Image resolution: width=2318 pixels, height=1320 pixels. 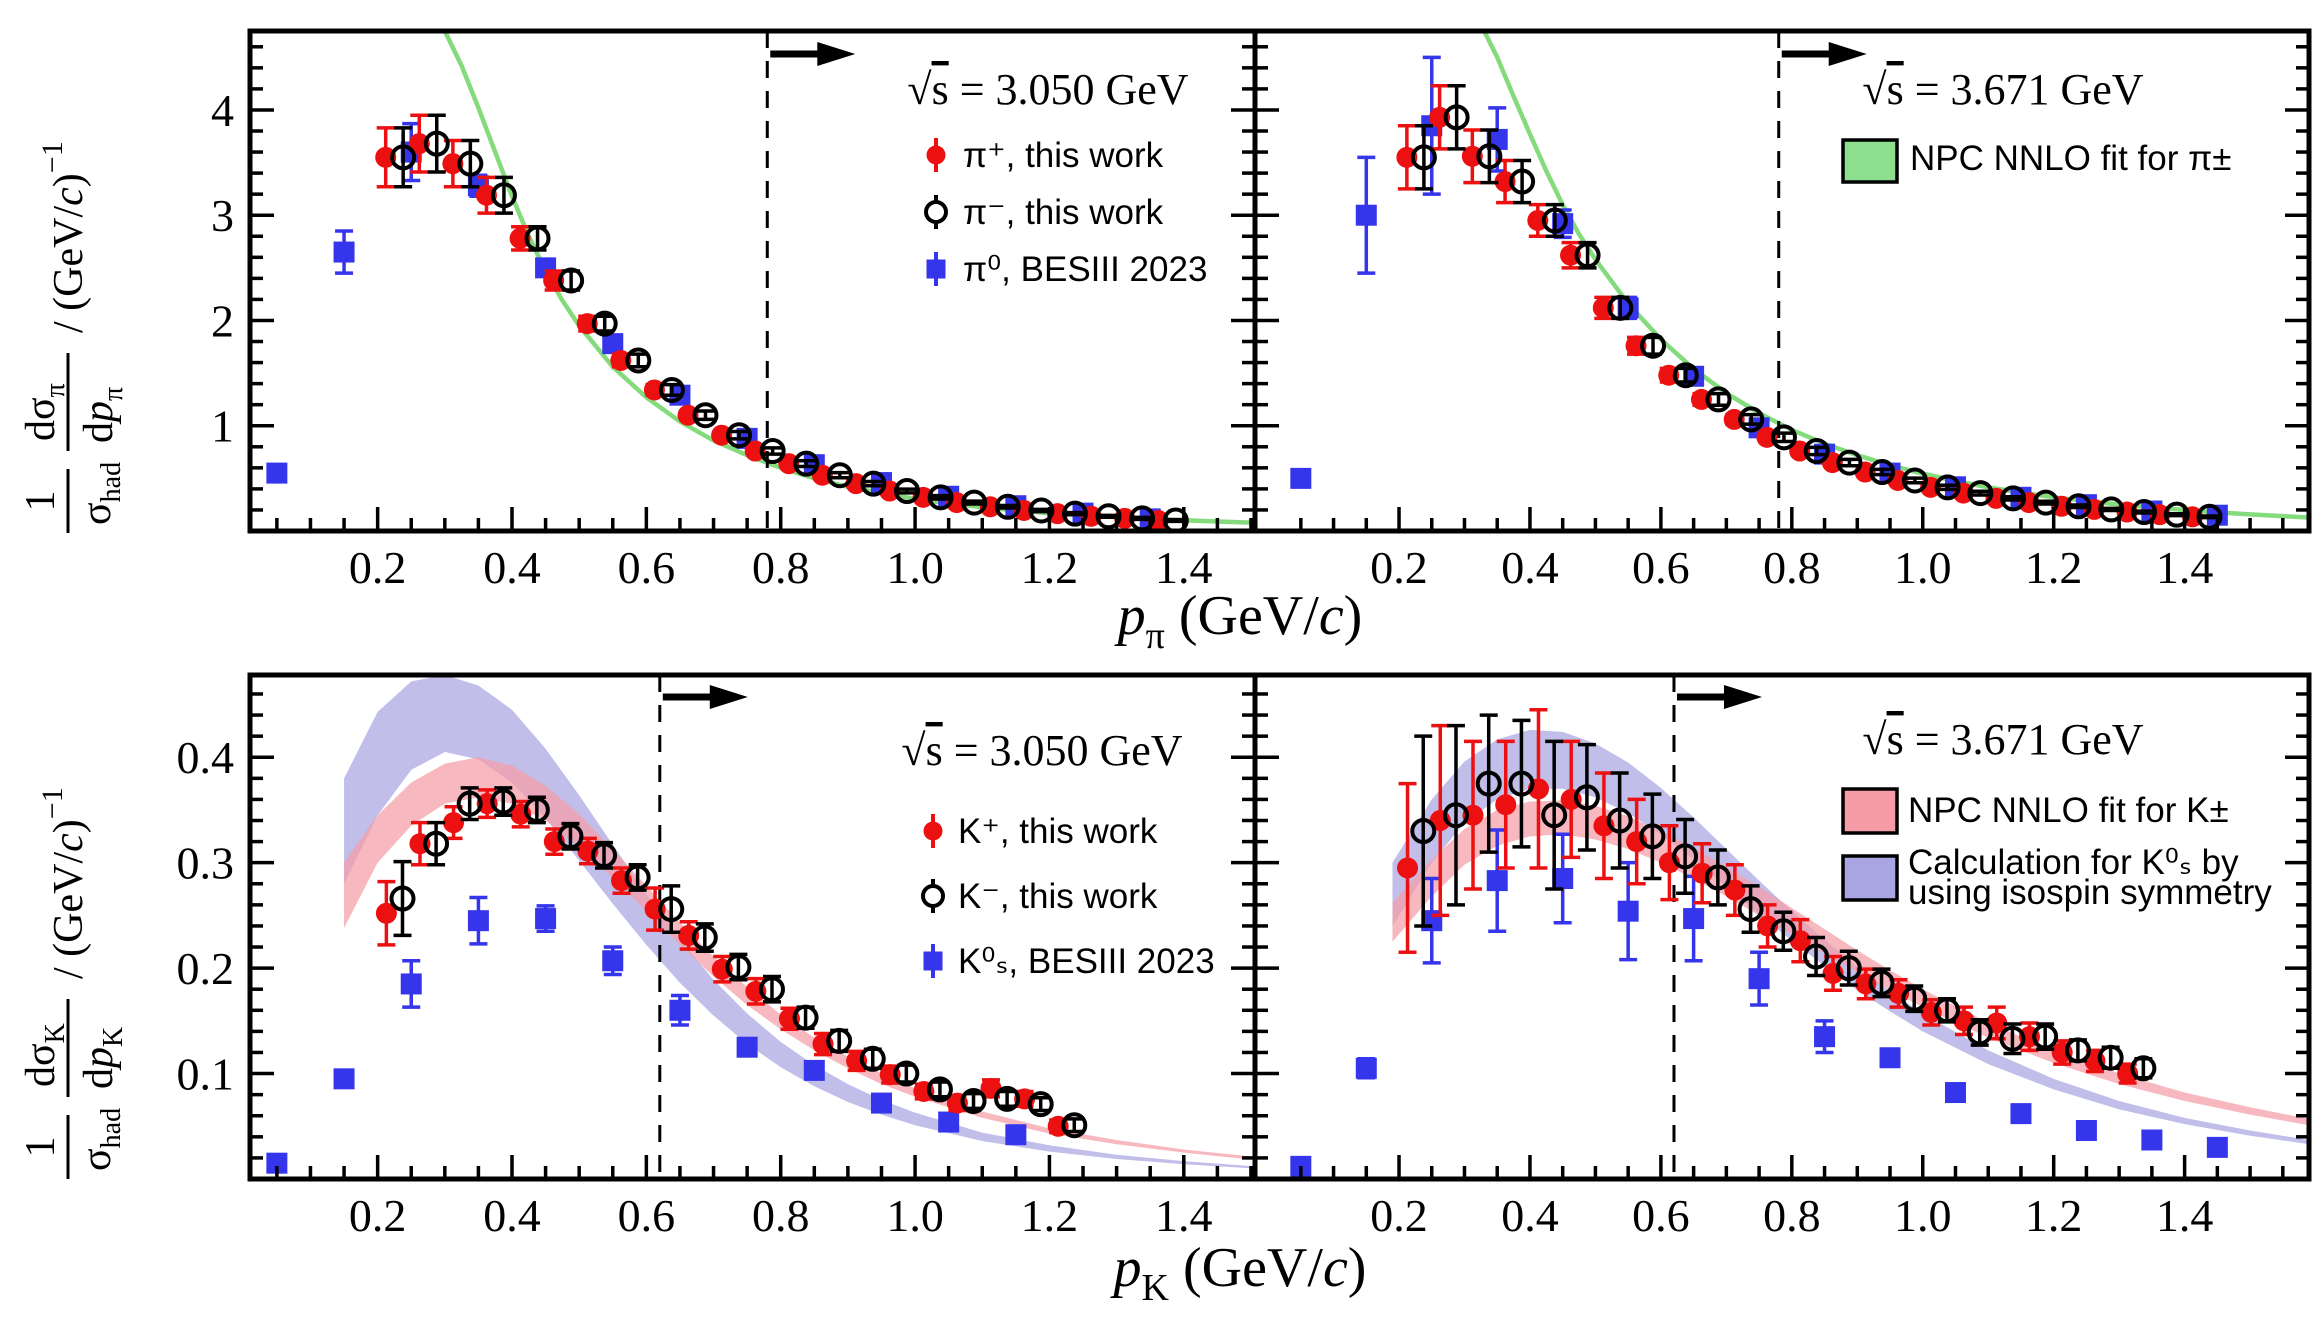 I want to click on y-tick-label: 0.2, so click(x=206, y=968).